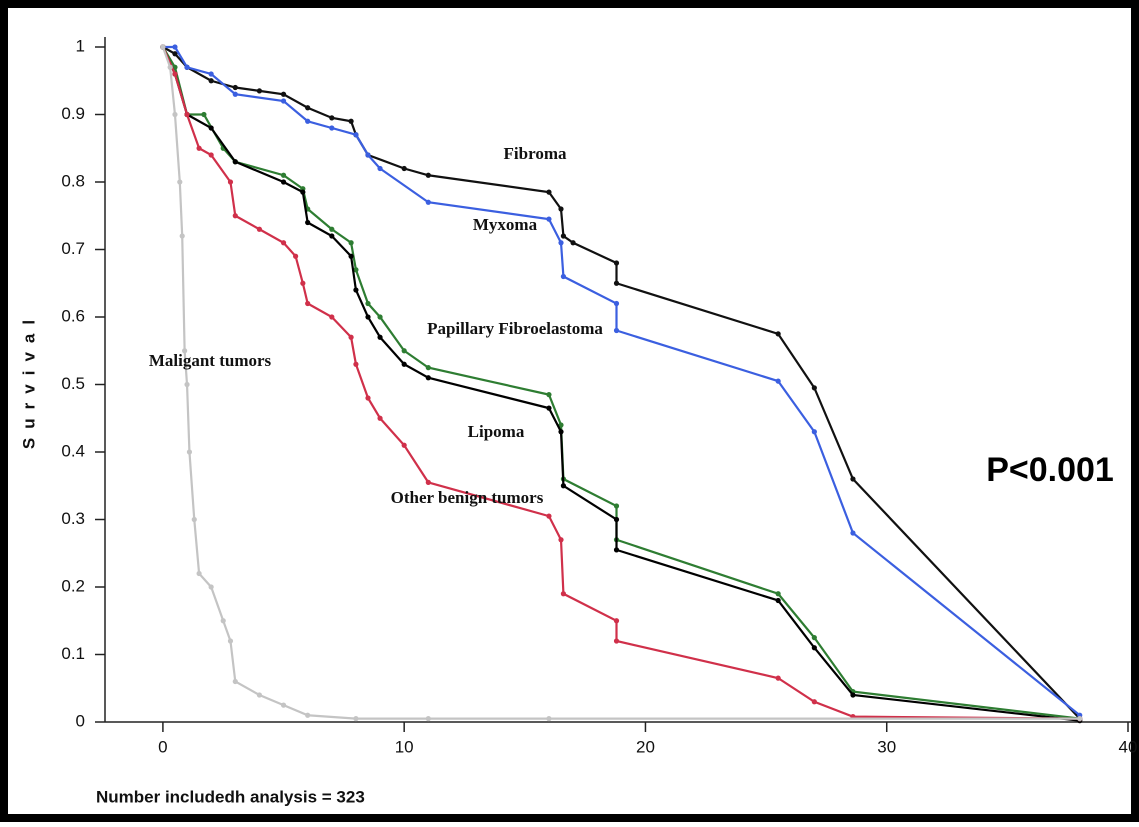 The width and height of the screenshot is (1139, 827). What do you see at coordinates (73, 585) in the screenshot?
I see `y-tick-label: 0.2` at bounding box center [73, 585].